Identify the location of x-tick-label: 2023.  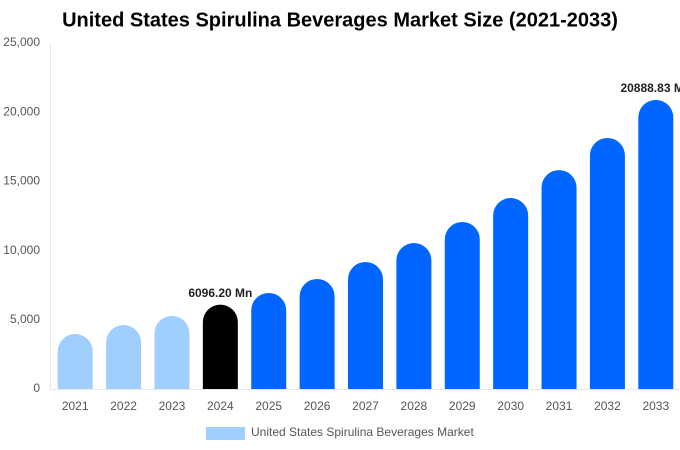
(172, 406).